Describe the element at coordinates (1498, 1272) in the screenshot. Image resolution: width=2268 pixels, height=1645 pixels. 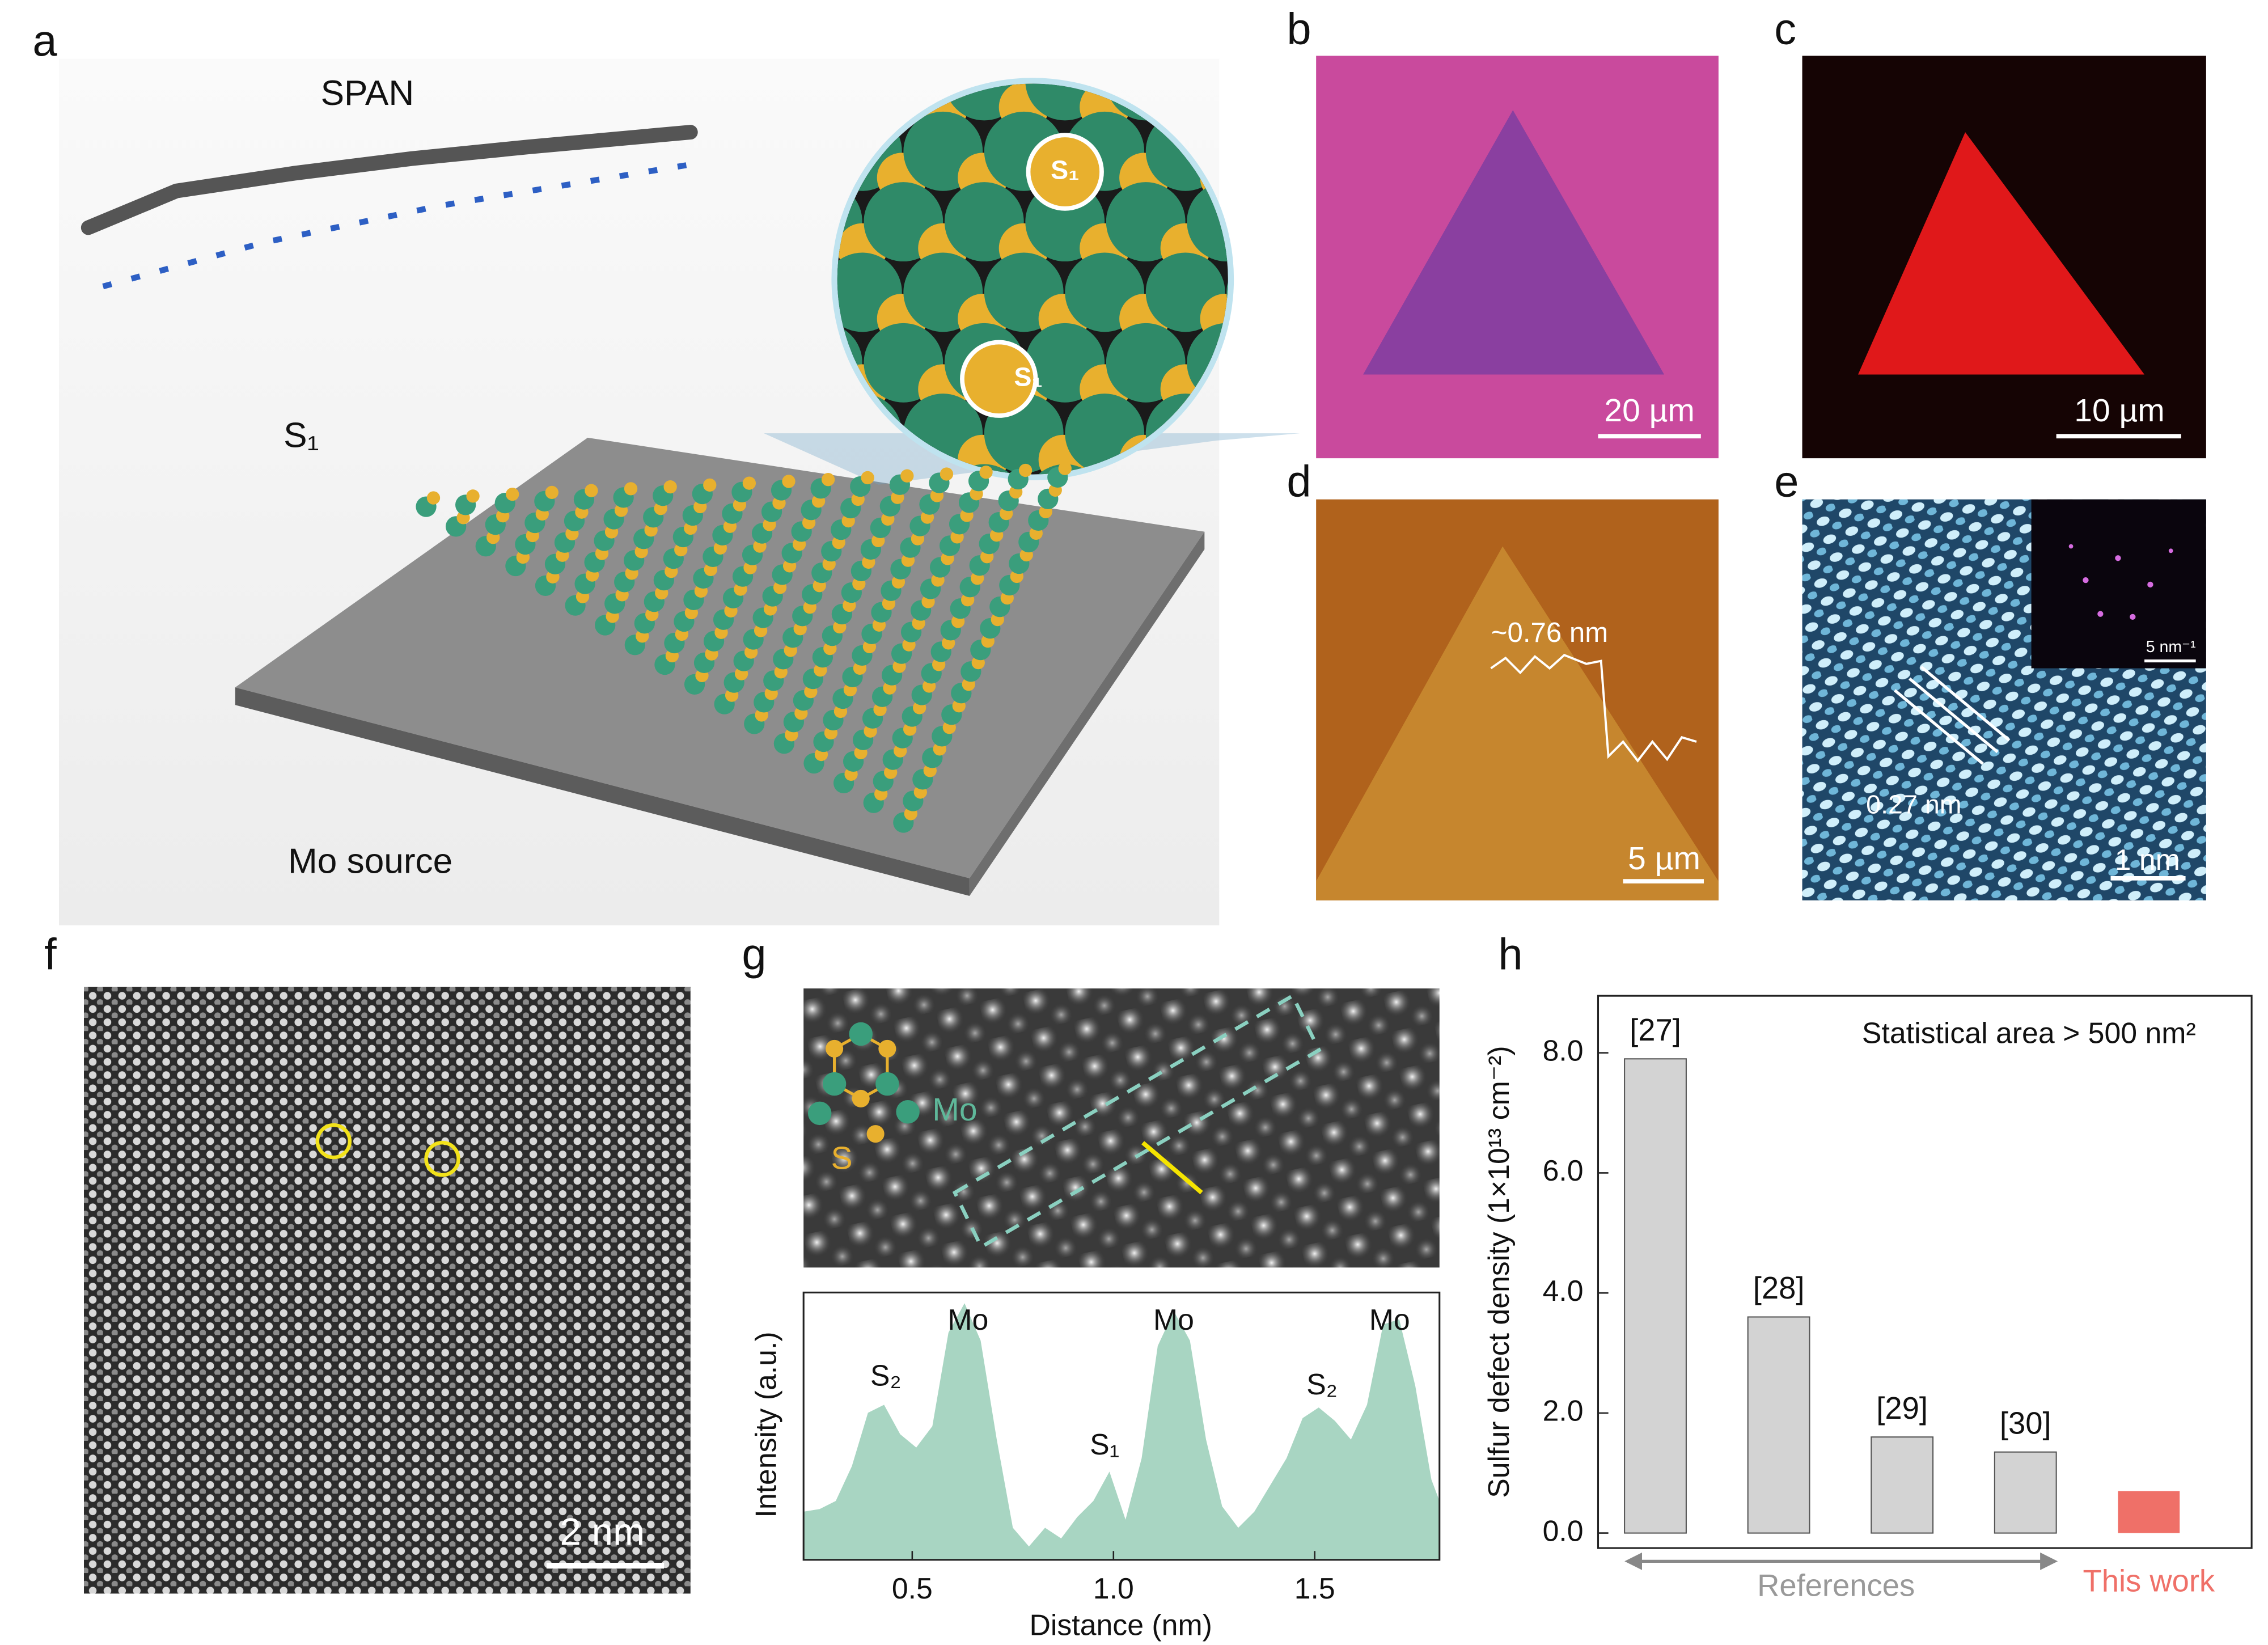
I see `y-axis-label: Sulfur defect density (1×10¹³ cm⁻²)` at that location.